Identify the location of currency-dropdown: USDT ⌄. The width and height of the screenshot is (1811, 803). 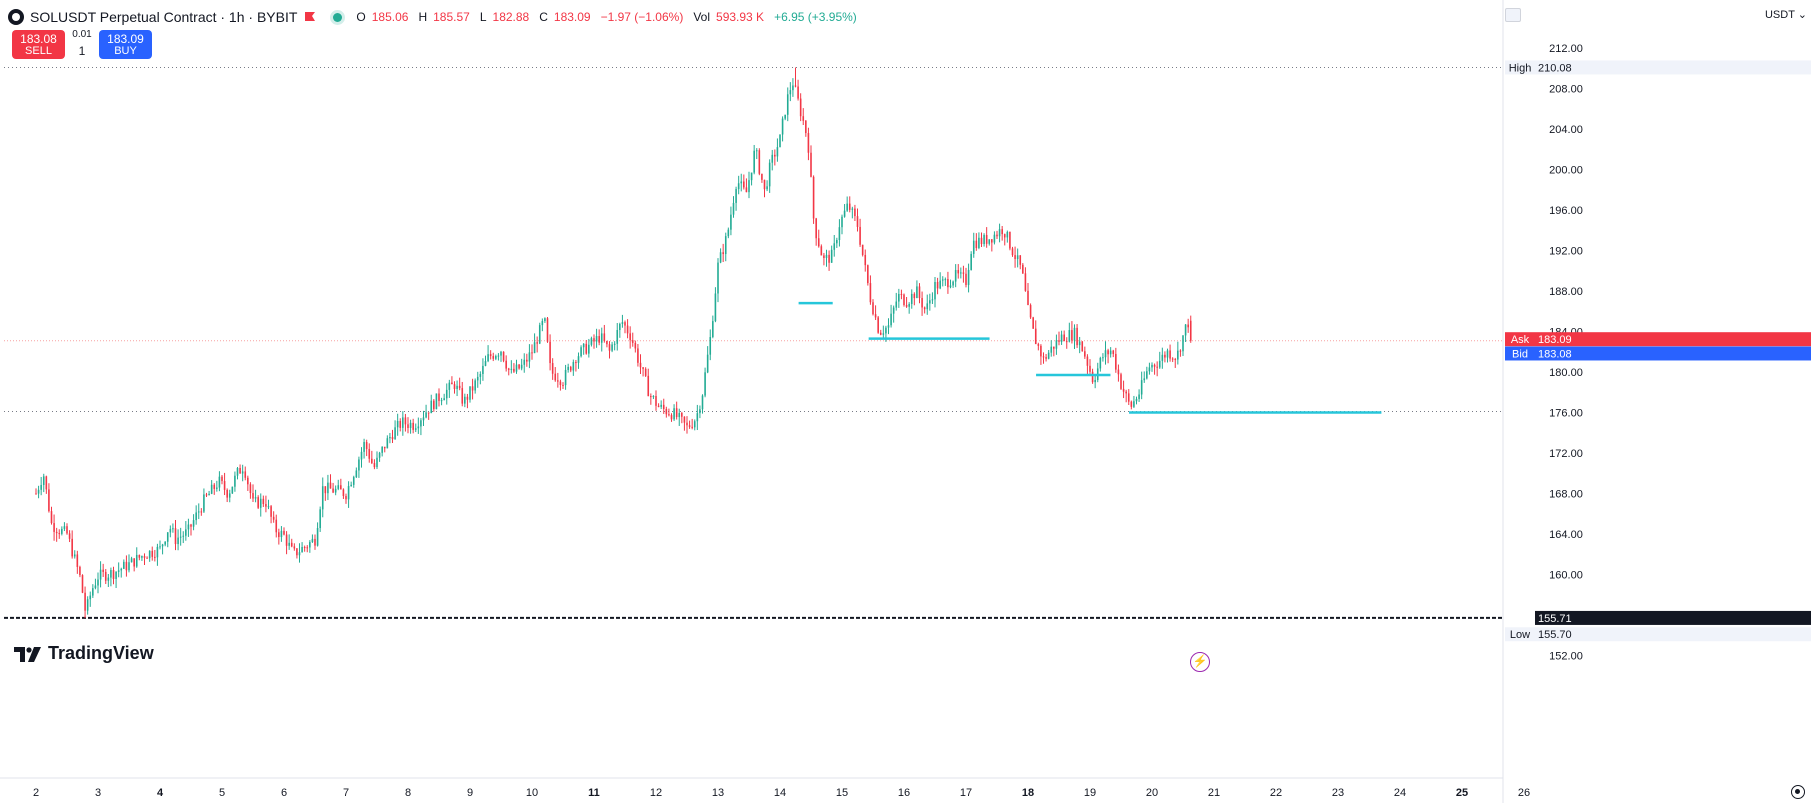
(1785, 15).